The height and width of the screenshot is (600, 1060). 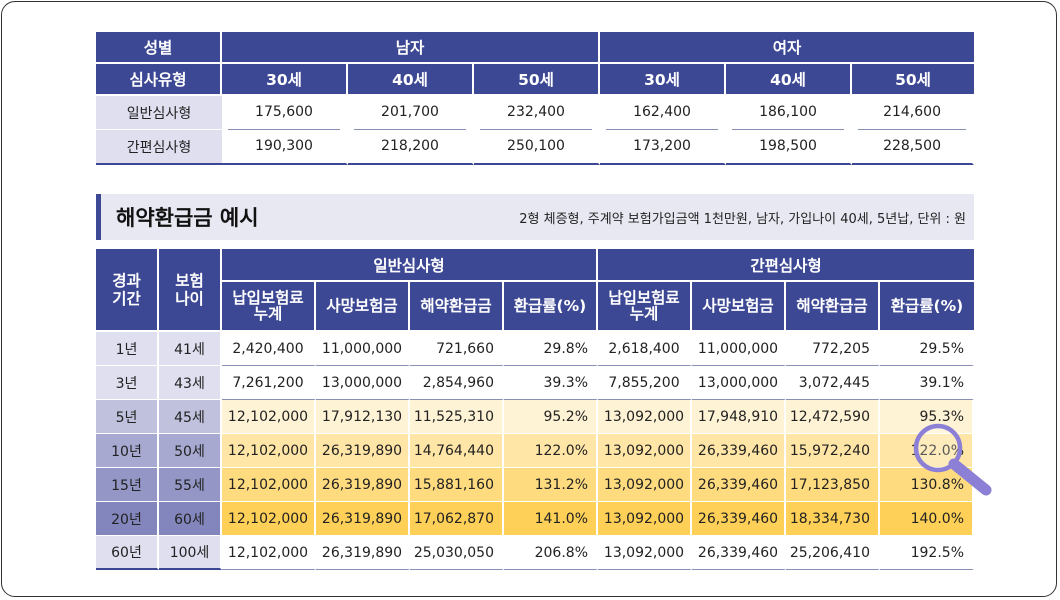 I want to click on value-cell: 772,205, so click(x=833, y=349).